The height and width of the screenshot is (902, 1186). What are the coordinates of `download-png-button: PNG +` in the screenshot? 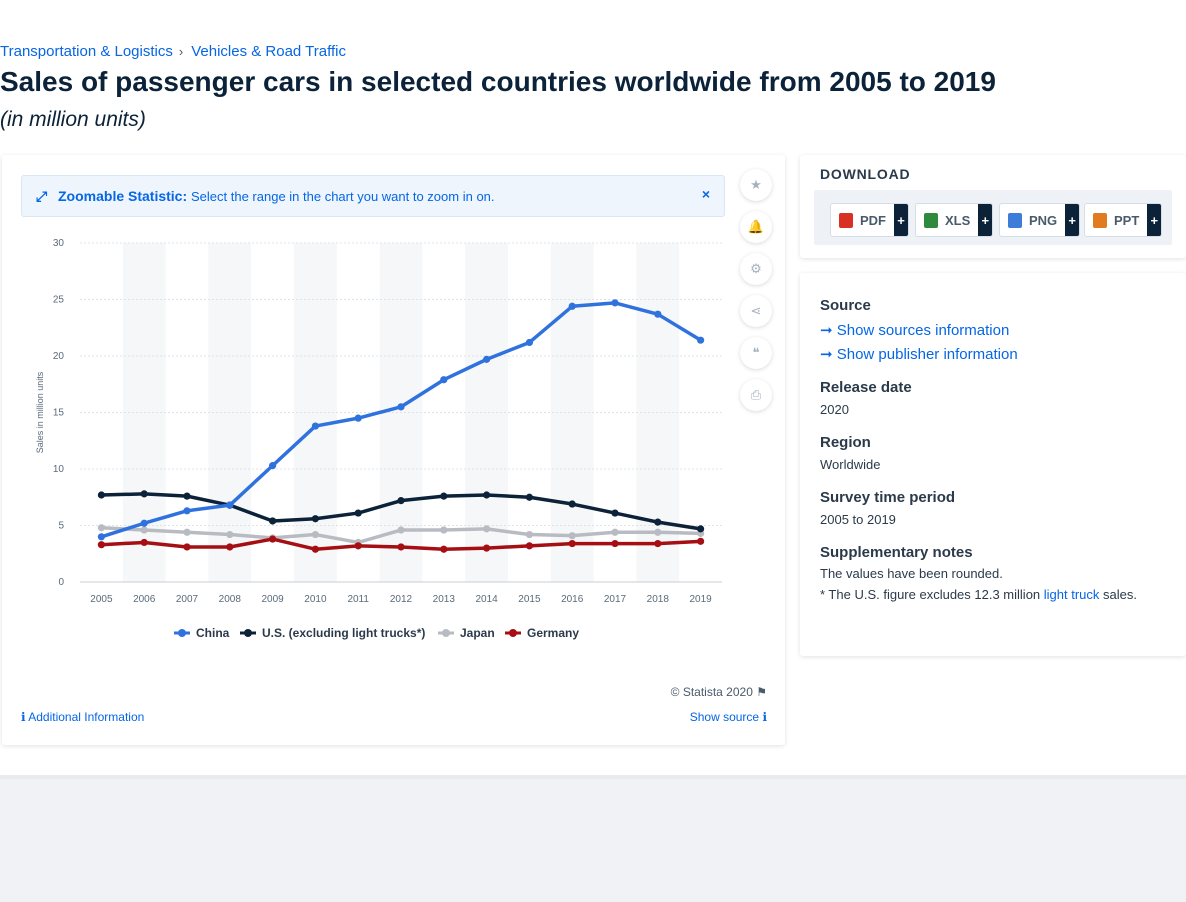 It's located at (1040, 220).